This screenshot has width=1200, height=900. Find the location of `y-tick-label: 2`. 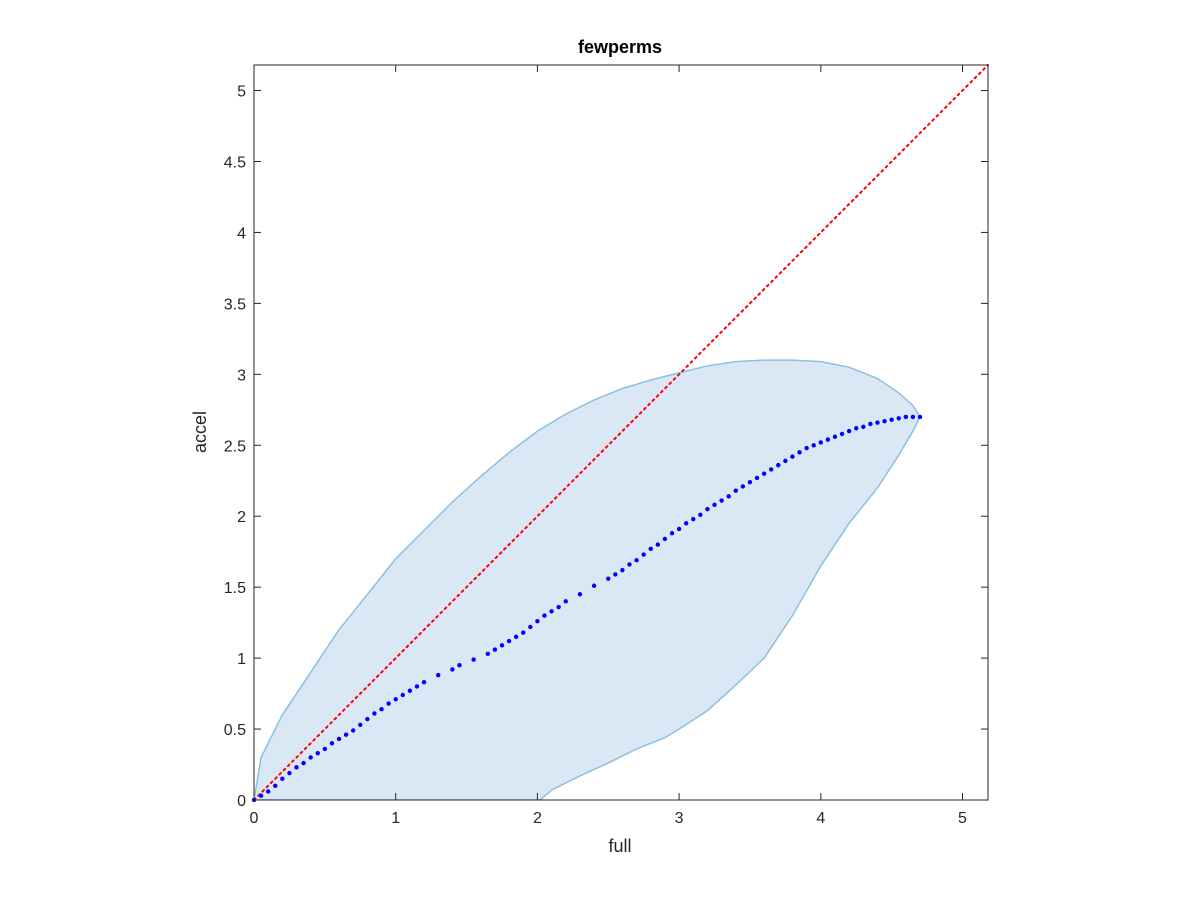

y-tick-label: 2 is located at coordinates (241, 517).